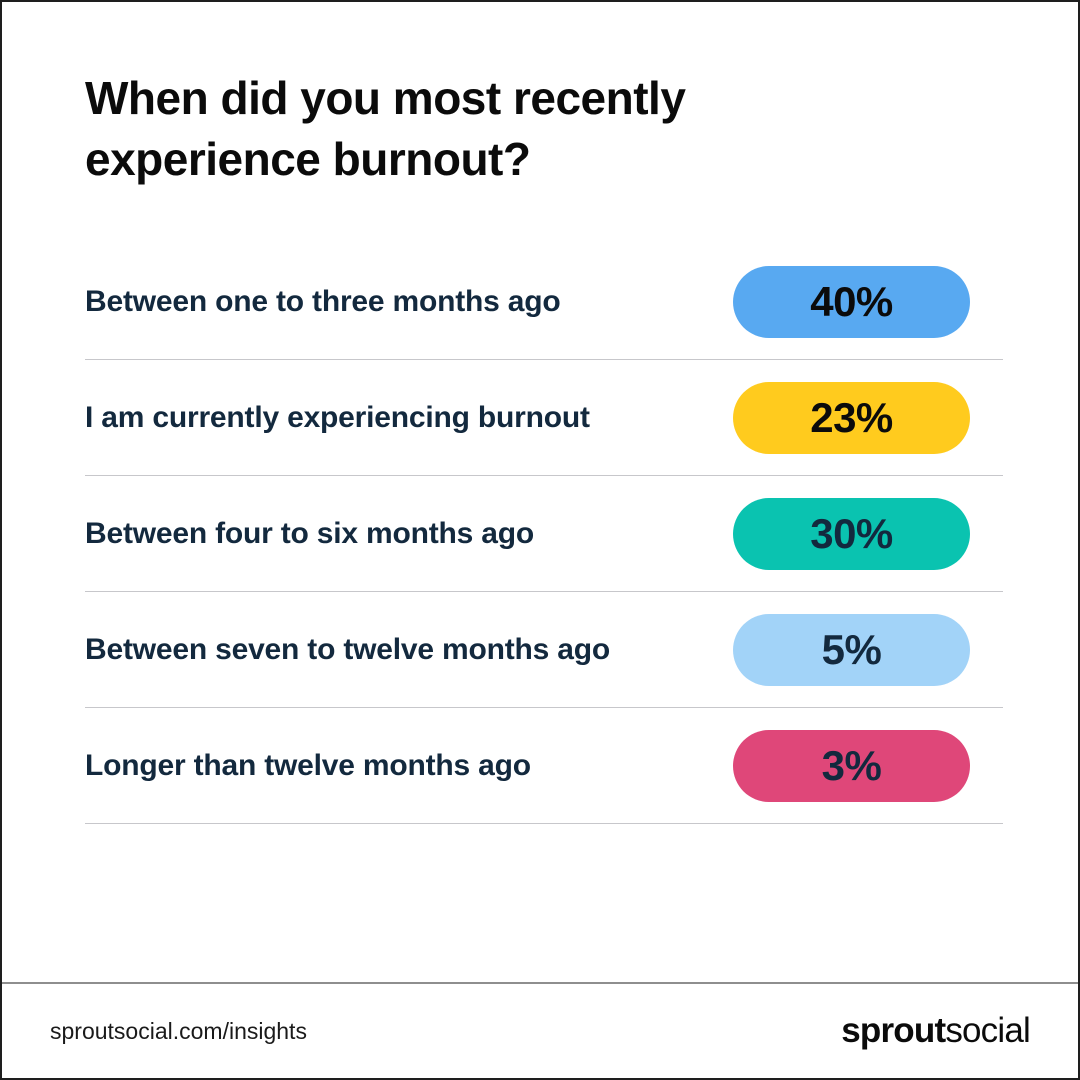  I want to click on chart-row: Between one to three months ago 40%, so click(544, 302).